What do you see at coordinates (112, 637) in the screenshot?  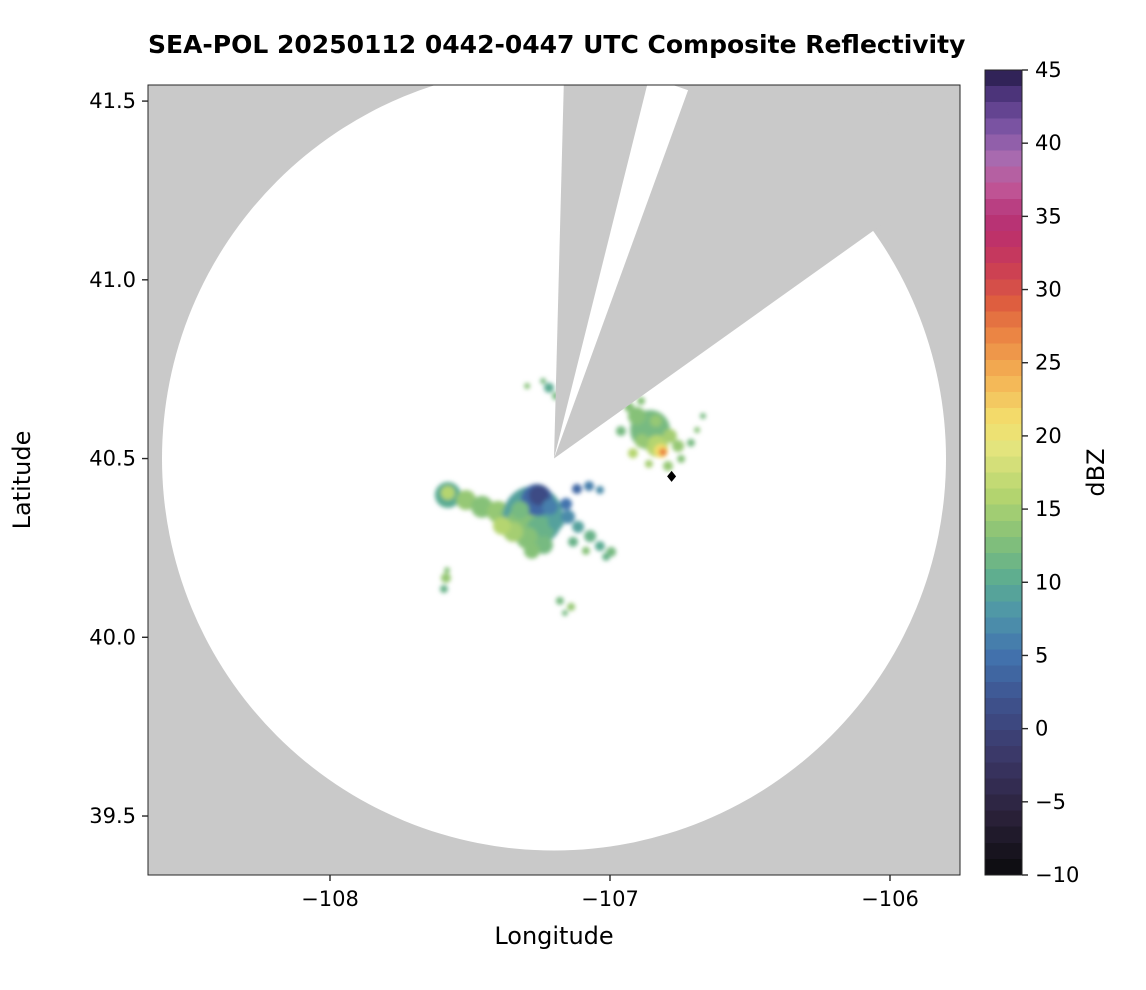 I see `y-axis-tick-label: 40.0` at bounding box center [112, 637].